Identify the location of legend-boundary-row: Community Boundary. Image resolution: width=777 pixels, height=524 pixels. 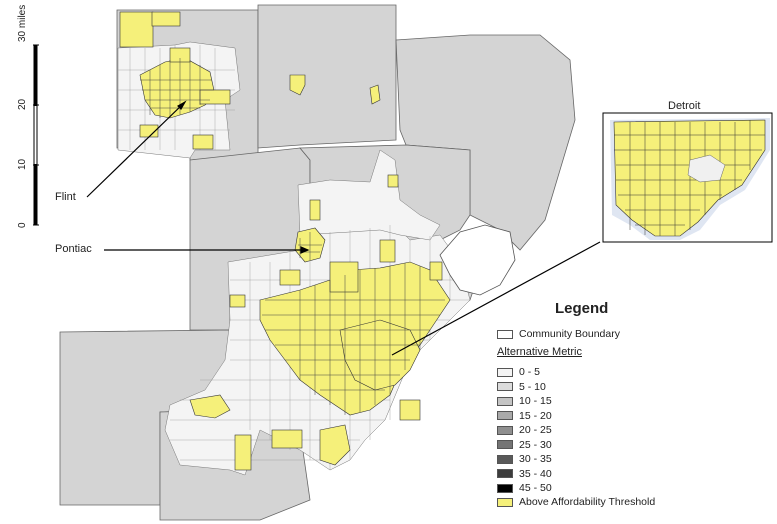
(558, 334).